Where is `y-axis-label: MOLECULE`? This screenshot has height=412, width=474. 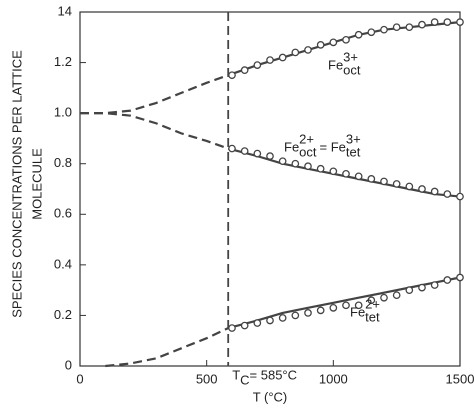
y-axis-label: MOLECULE is located at coordinates (36, 184).